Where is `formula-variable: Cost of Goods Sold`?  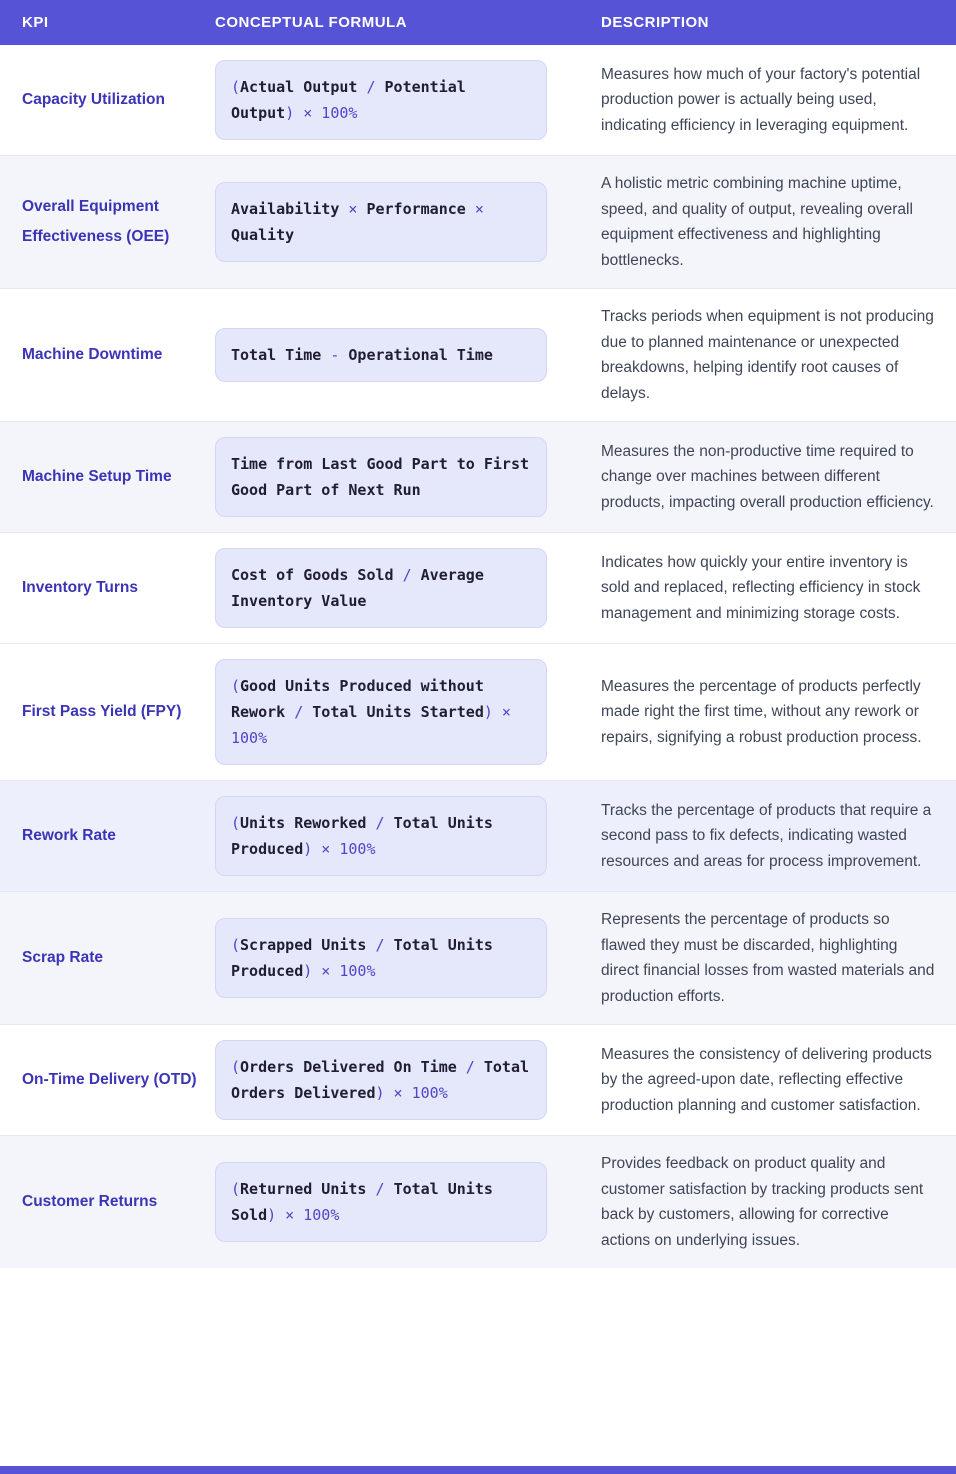 formula-variable: Cost of Goods Sold is located at coordinates (312, 575).